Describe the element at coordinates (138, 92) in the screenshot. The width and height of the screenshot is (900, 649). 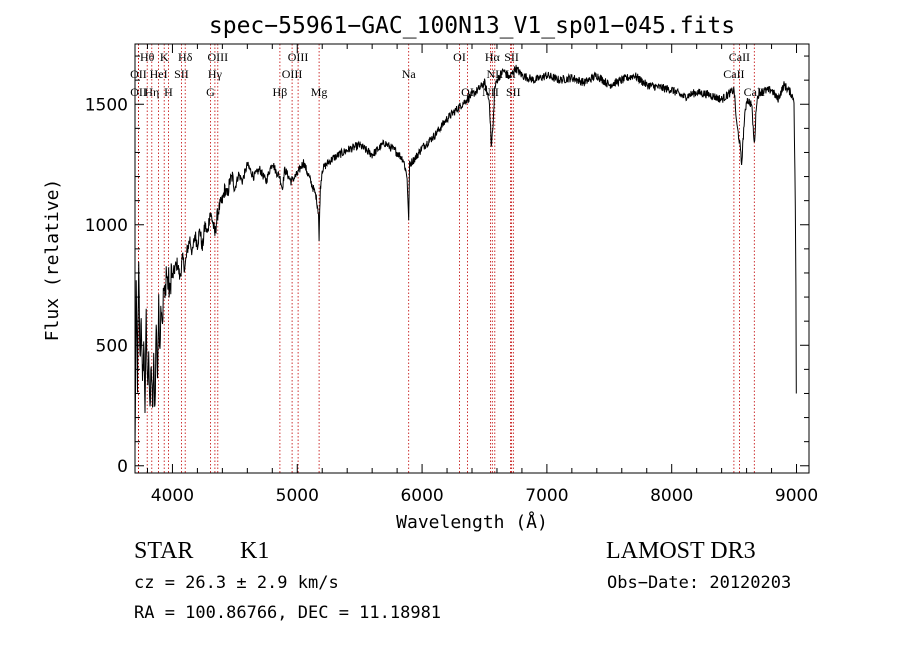
I see `line-marker-label-18: OII` at that location.